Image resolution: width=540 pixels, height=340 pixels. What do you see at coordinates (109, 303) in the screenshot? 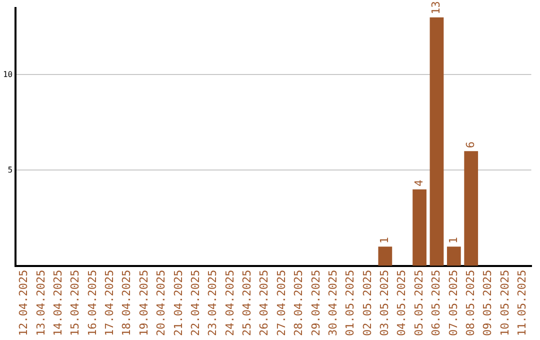
I see `x-tick-label: 17.04.2025` at bounding box center [109, 303].